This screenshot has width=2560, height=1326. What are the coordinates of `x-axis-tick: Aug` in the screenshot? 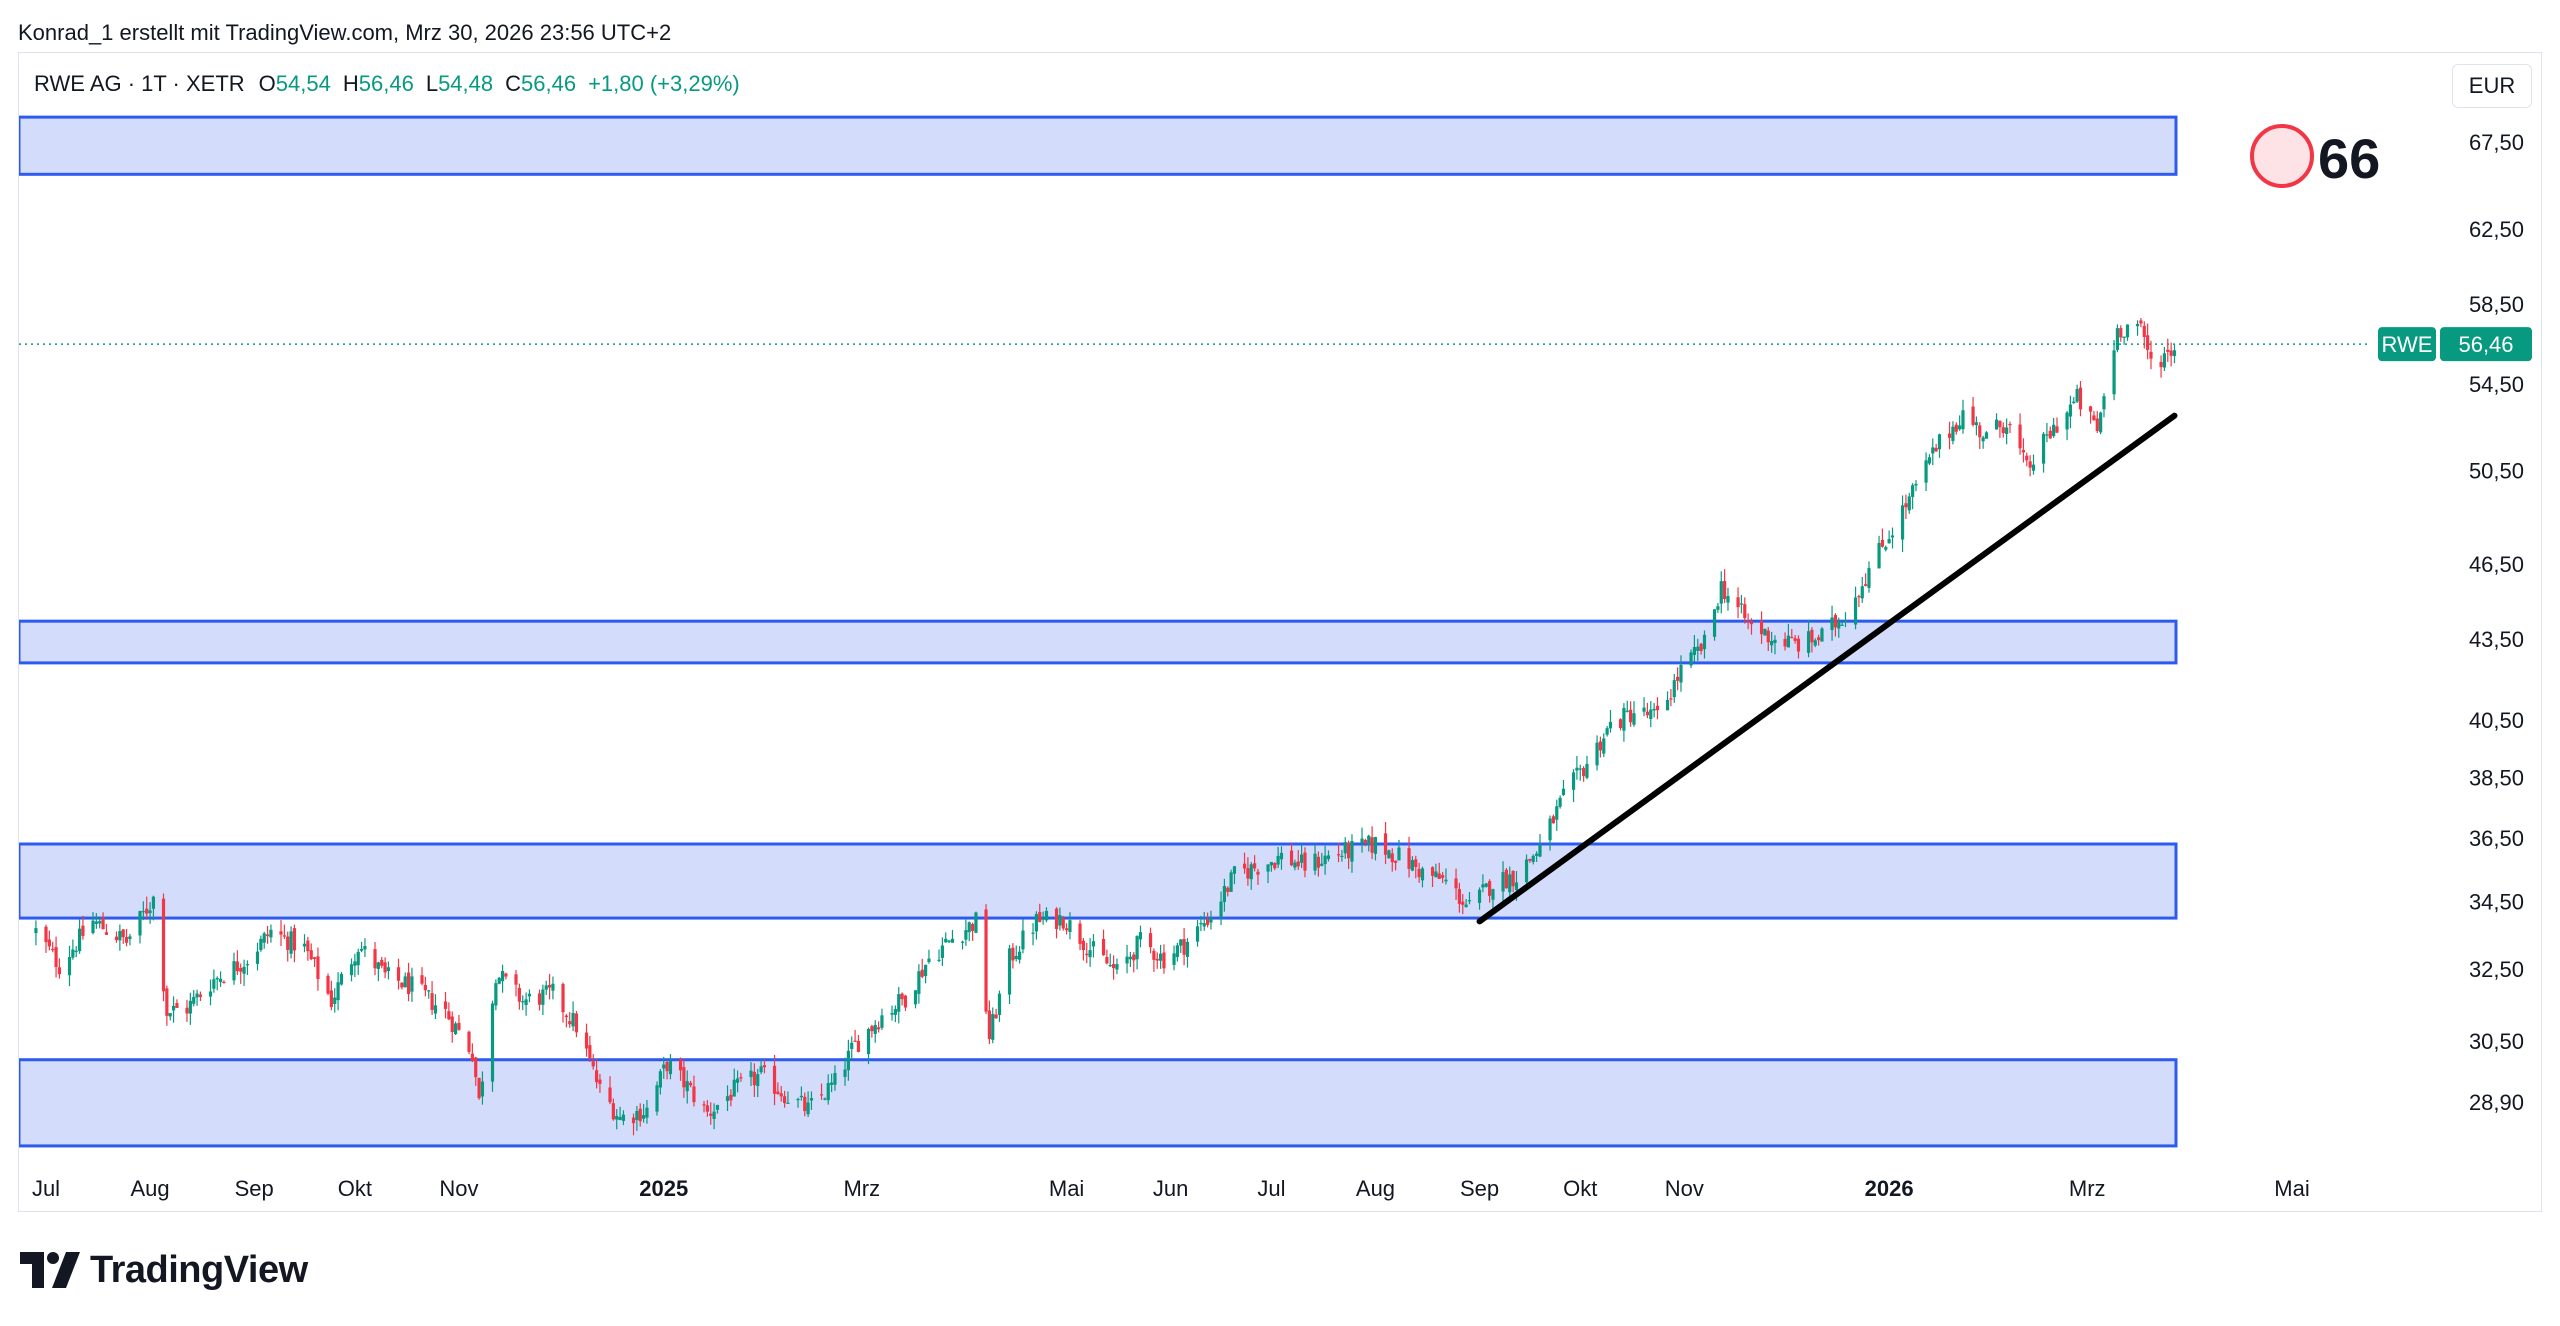 It's located at (1375, 1188).